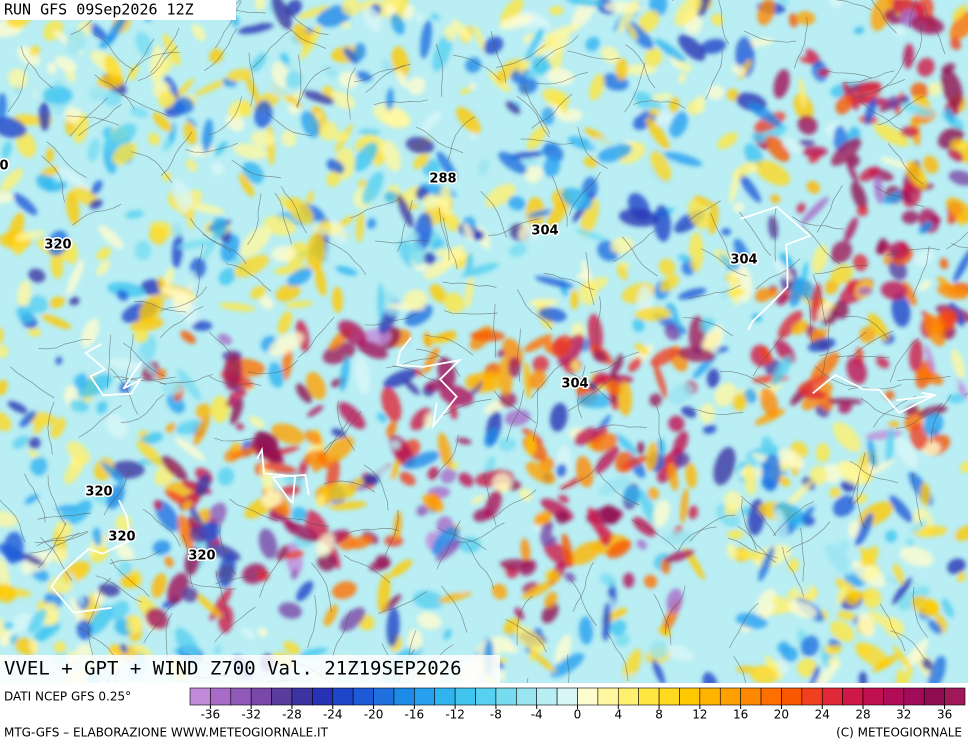 The image size is (968, 749). I want to click on colorbar-tick-label: -36, so click(211, 715).